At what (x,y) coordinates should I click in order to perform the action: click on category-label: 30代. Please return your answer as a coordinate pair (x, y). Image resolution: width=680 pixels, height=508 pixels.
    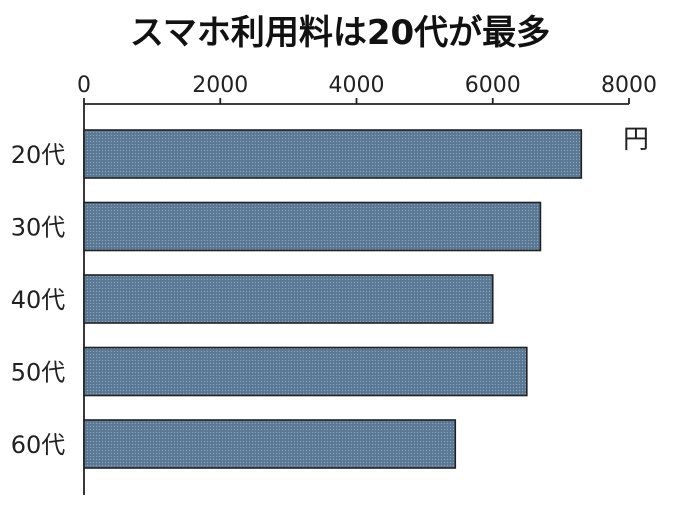
    Looking at the image, I should click on (38, 228).